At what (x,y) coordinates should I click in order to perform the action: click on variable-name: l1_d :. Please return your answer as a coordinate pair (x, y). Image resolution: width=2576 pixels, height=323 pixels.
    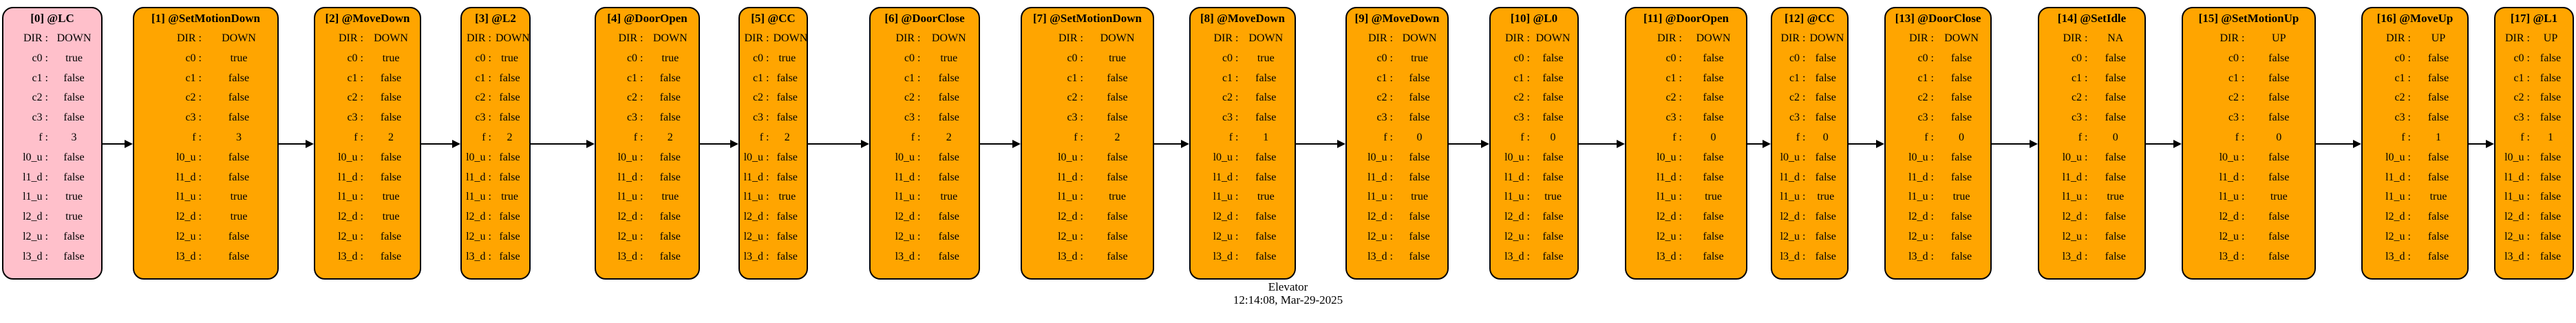
    Looking at the image, I should click on (756, 177).